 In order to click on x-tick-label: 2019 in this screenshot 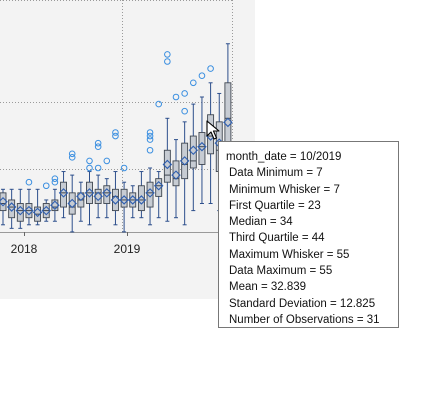, I will do `click(127, 249)`.